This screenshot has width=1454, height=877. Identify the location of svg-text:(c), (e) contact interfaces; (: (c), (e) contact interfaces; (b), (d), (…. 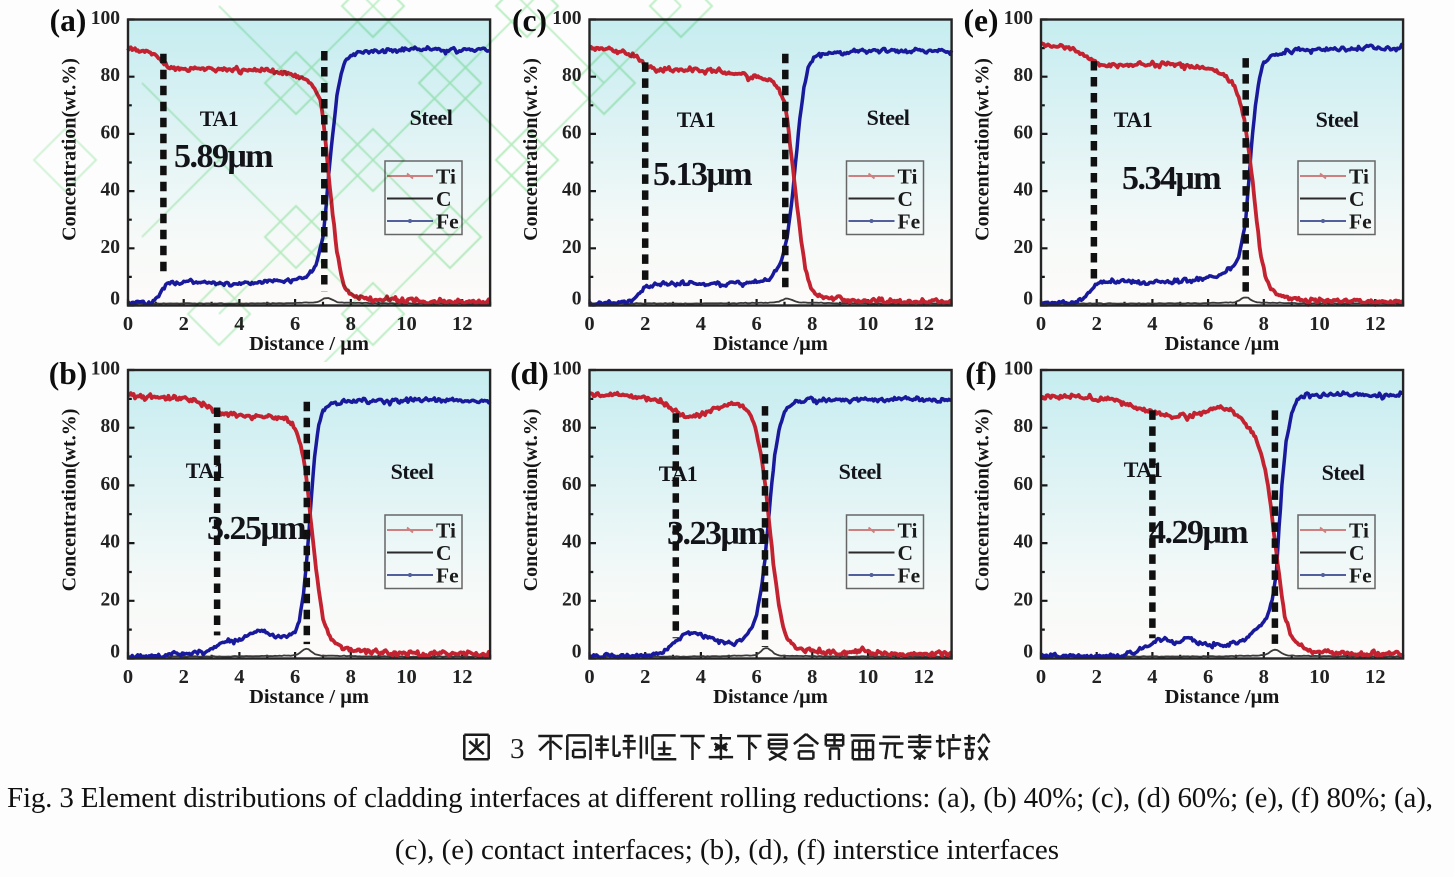
(727, 850).